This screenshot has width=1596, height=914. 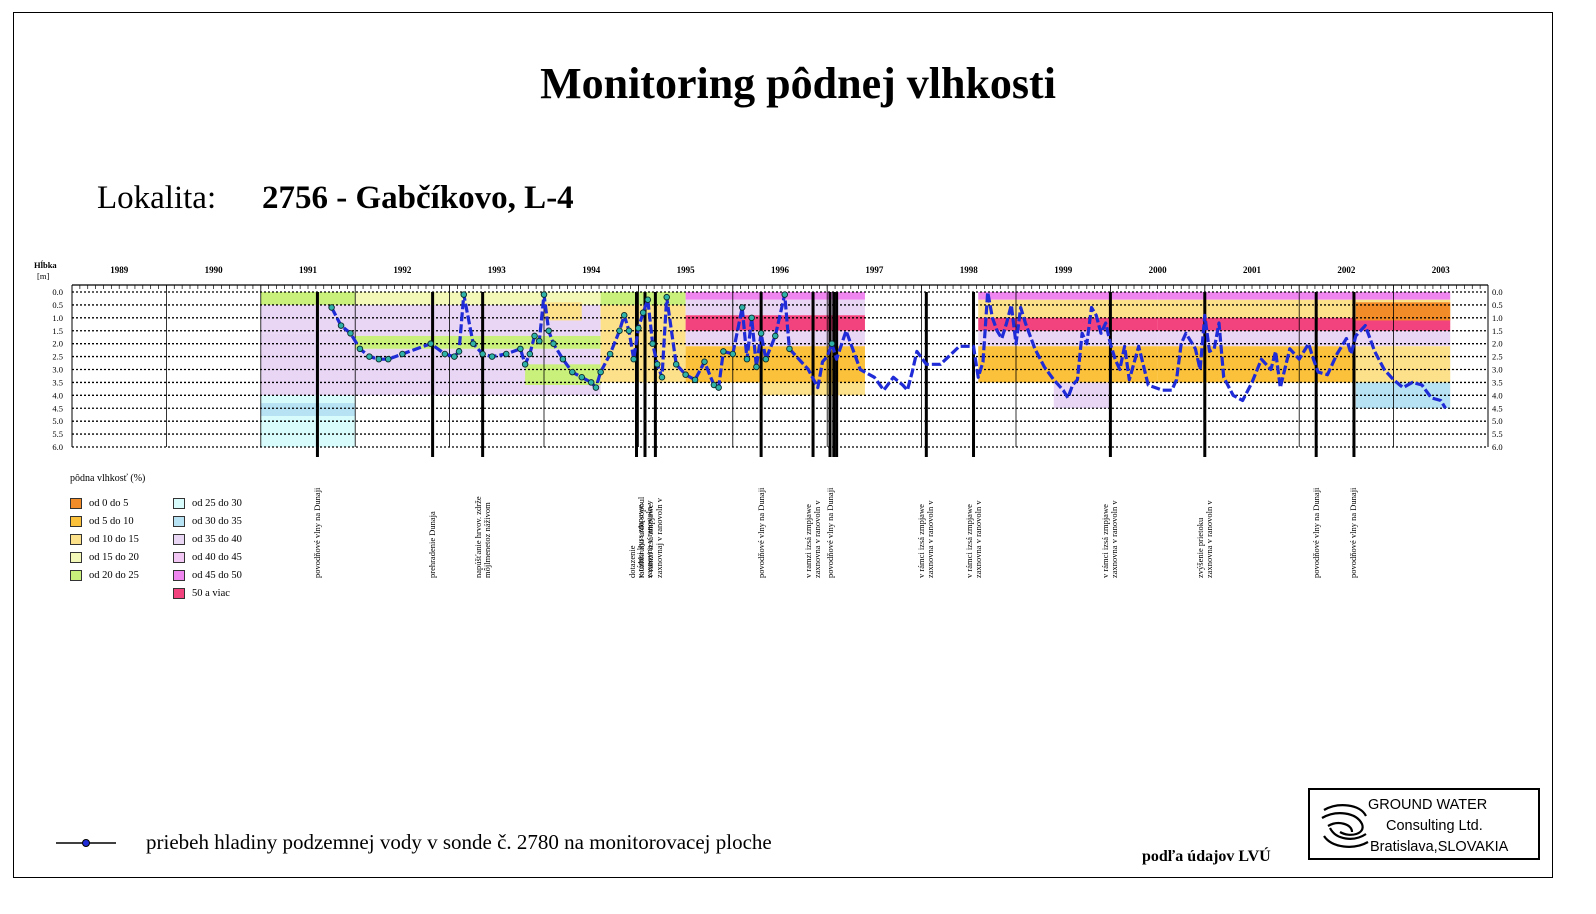 I want to click on moisture-legend-label: od 35 do 40, so click(x=217, y=539).